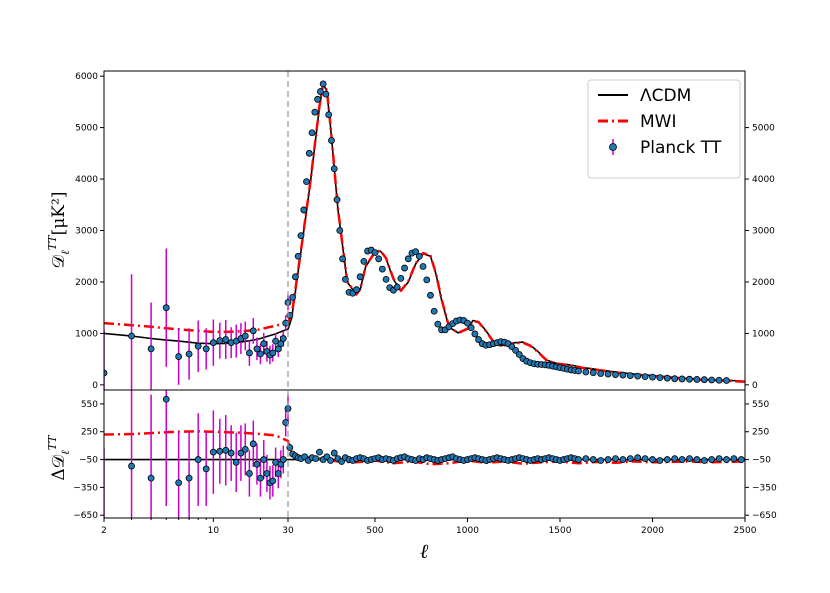 Image resolution: width=830 pixels, height=593 pixels. What do you see at coordinates (763, 129) in the screenshot?
I see `spectrum-y2-tick-label: 5000` at bounding box center [763, 129].